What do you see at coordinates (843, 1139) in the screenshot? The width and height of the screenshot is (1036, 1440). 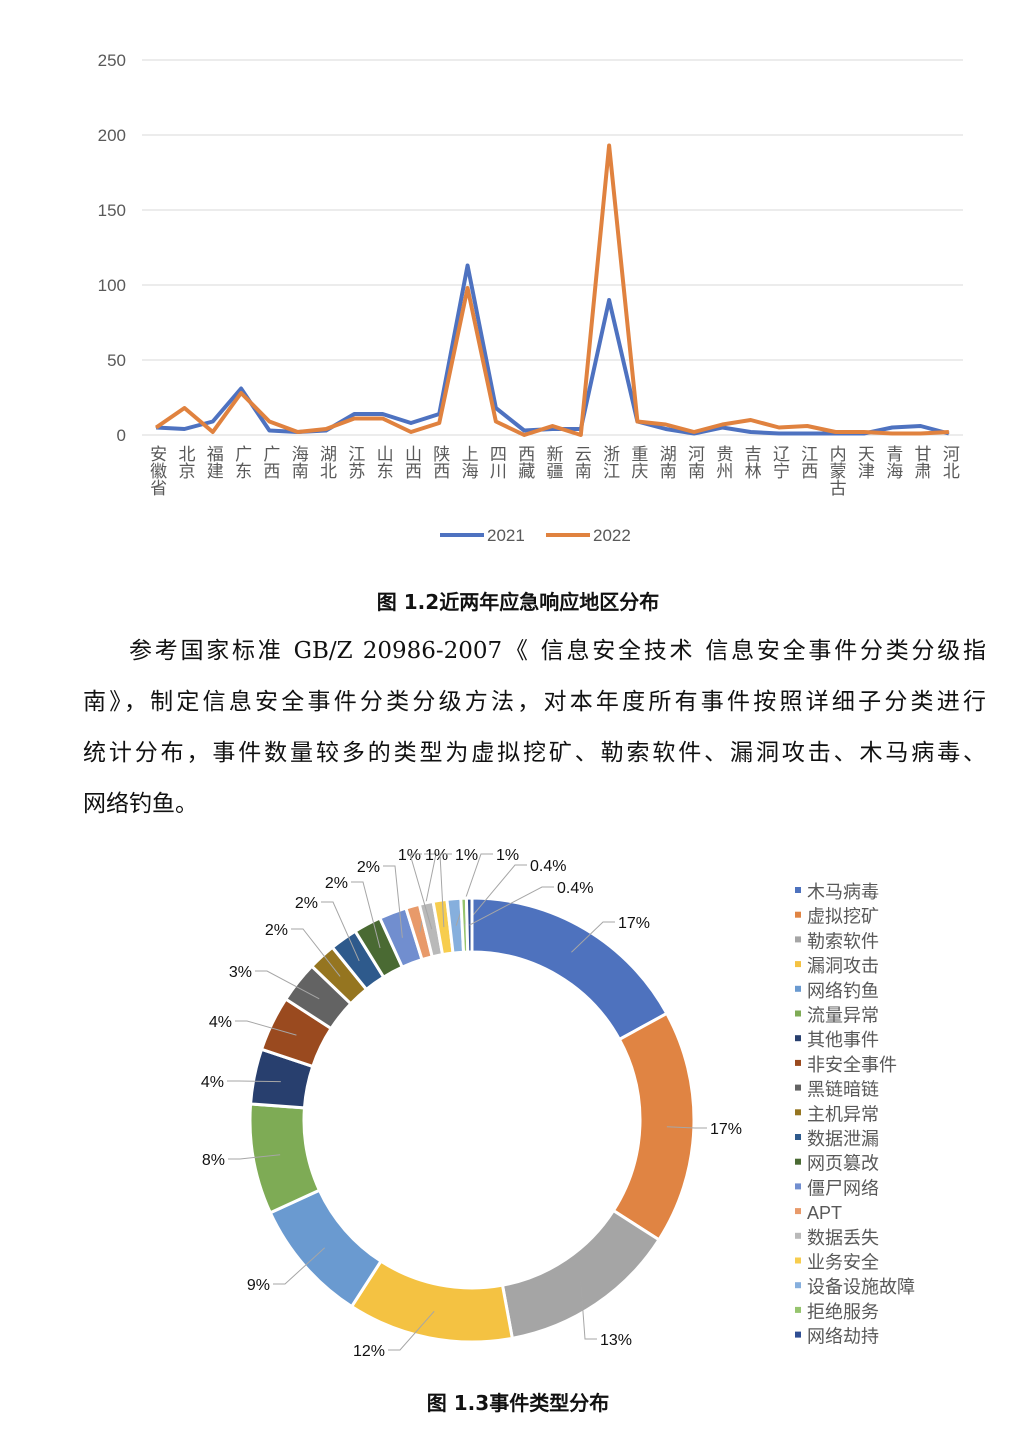 I see `legend-label: 数据泄漏` at bounding box center [843, 1139].